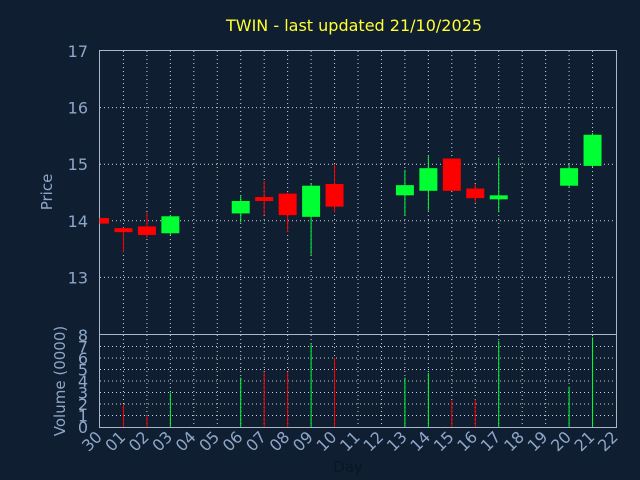 Image resolution: width=640 pixels, height=480 pixels. I want to click on volume-tick-label: 7, so click(83, 347).